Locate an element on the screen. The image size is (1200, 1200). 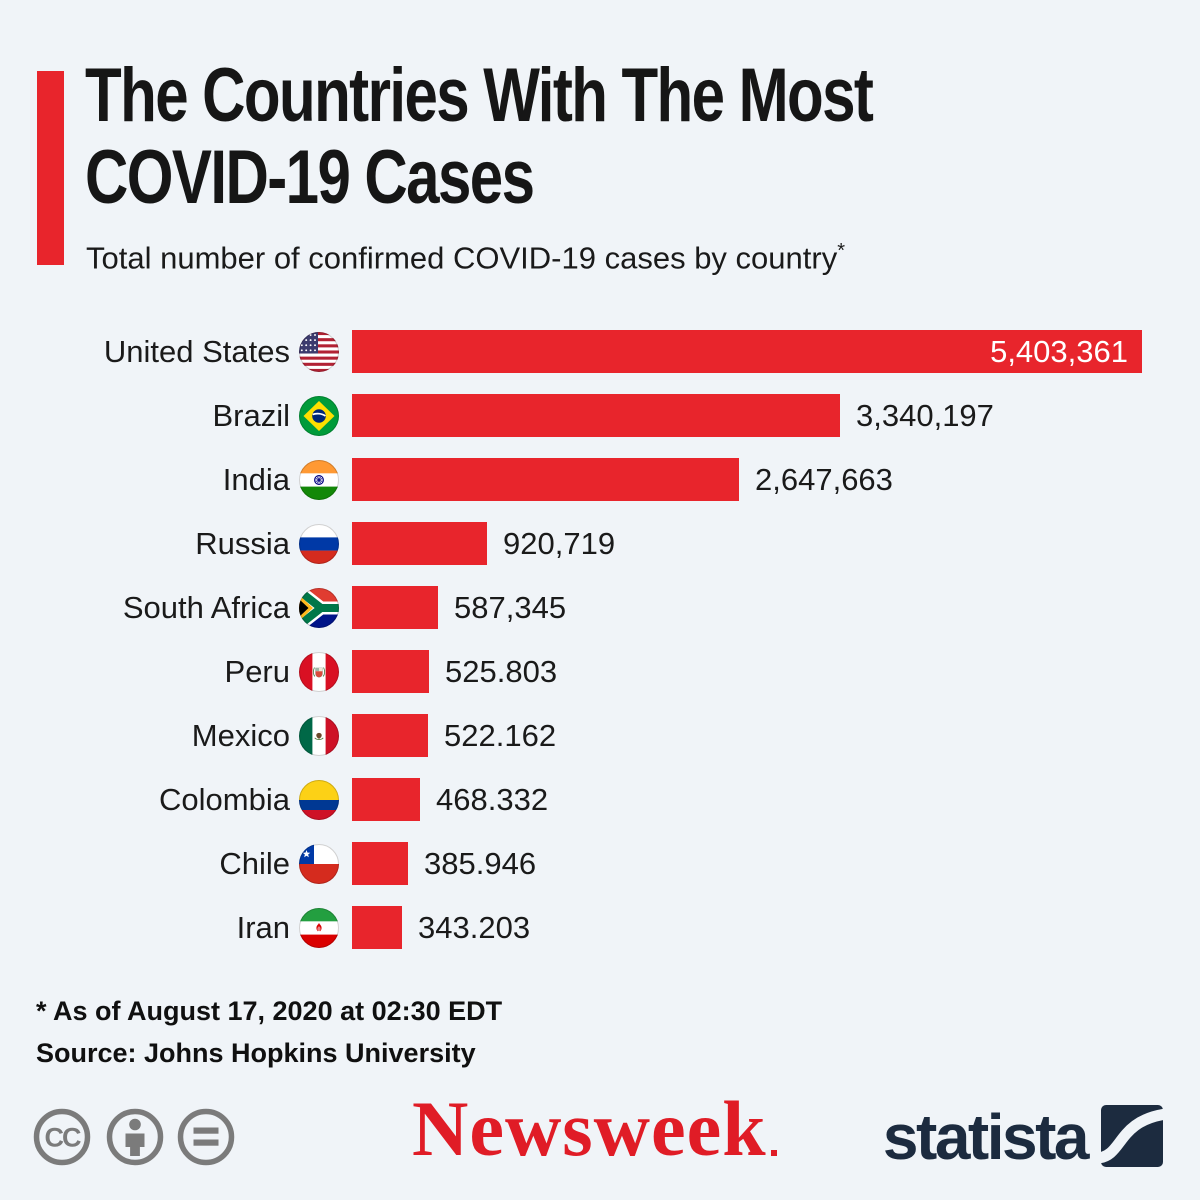
newsweek-logo: Newsweek is located at coordinates (594, 1129).